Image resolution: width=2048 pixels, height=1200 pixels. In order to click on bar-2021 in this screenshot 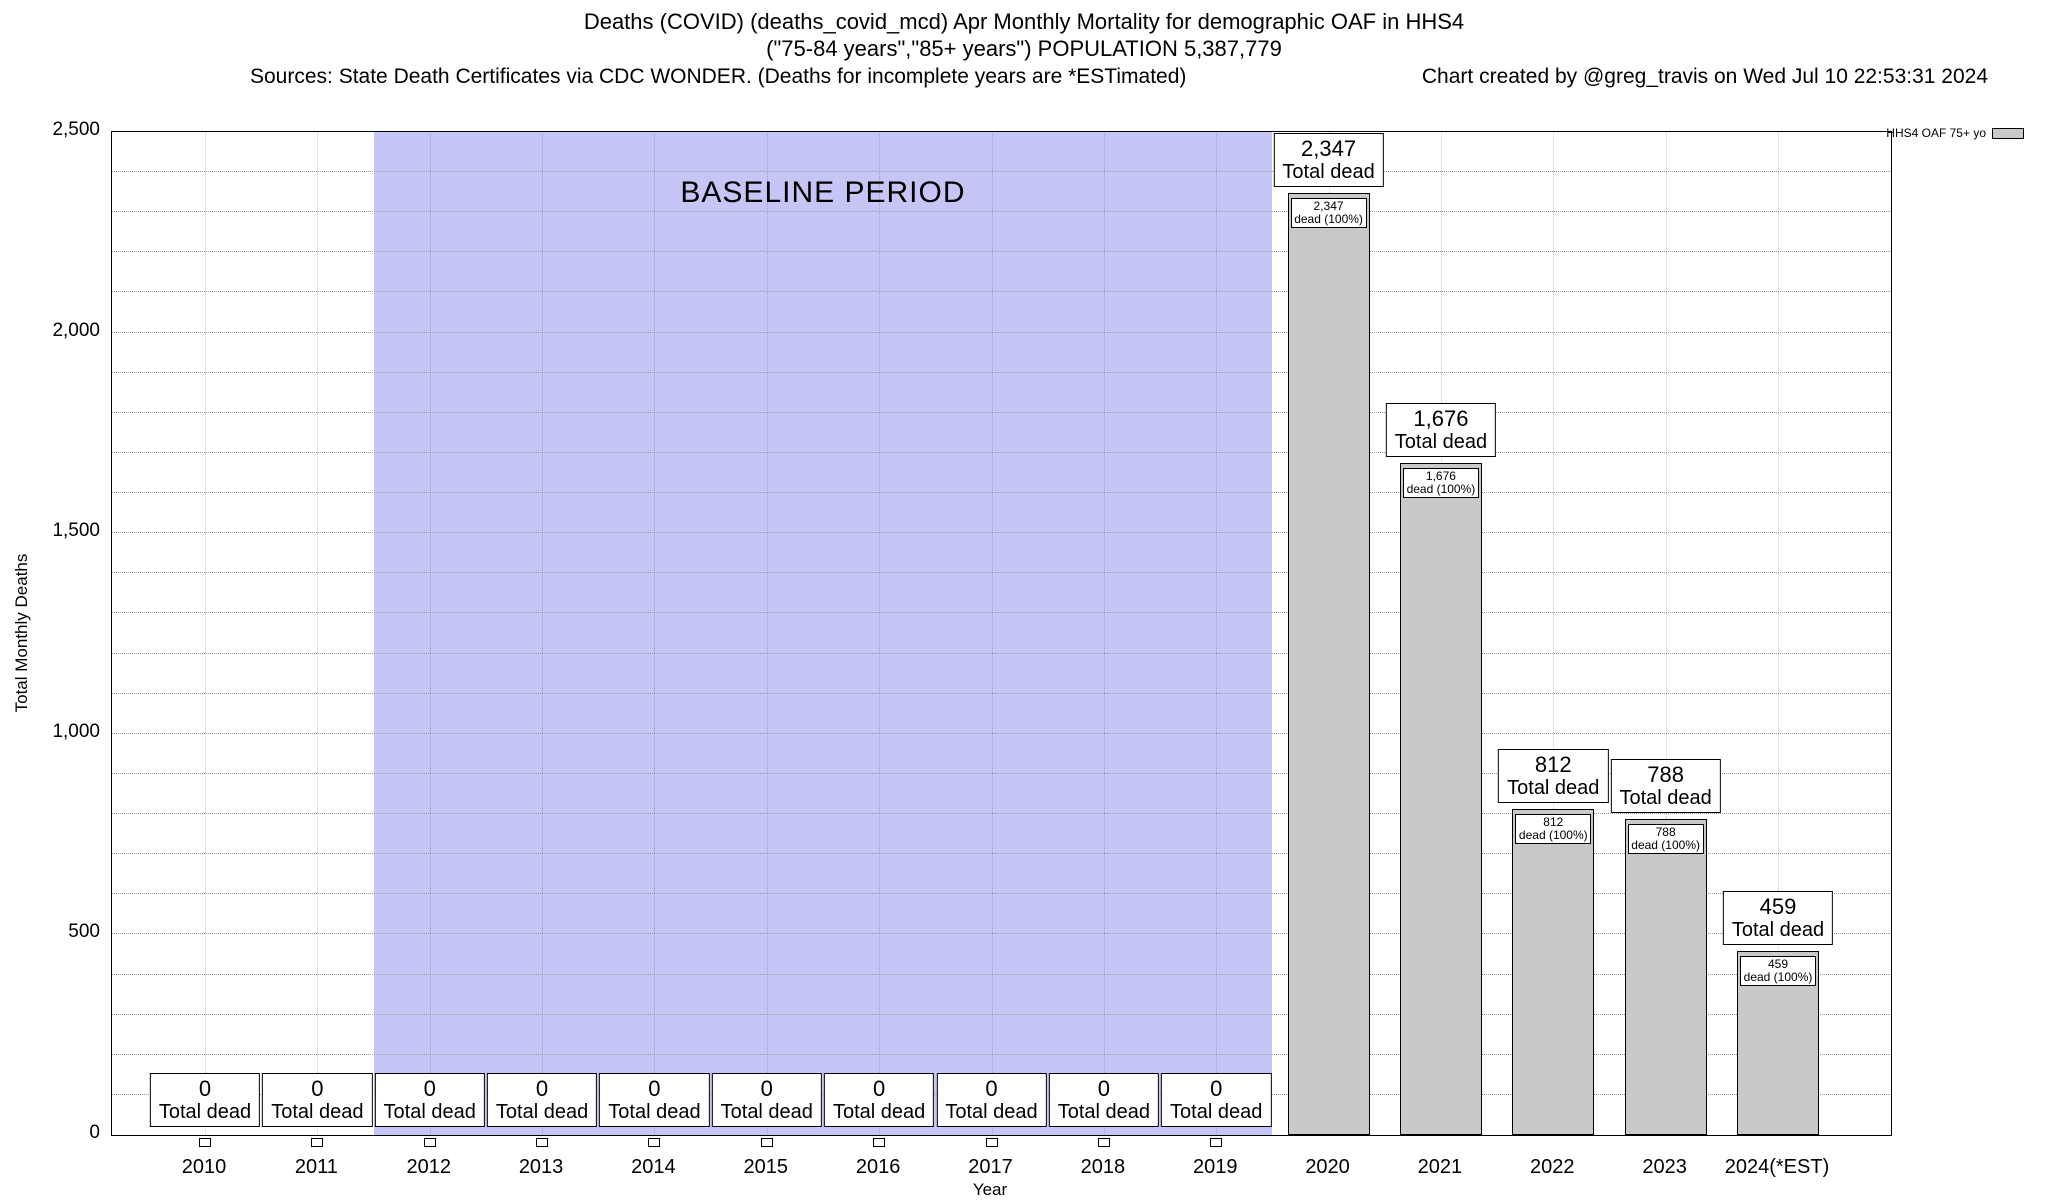, I will do `click(1440, 798)`.